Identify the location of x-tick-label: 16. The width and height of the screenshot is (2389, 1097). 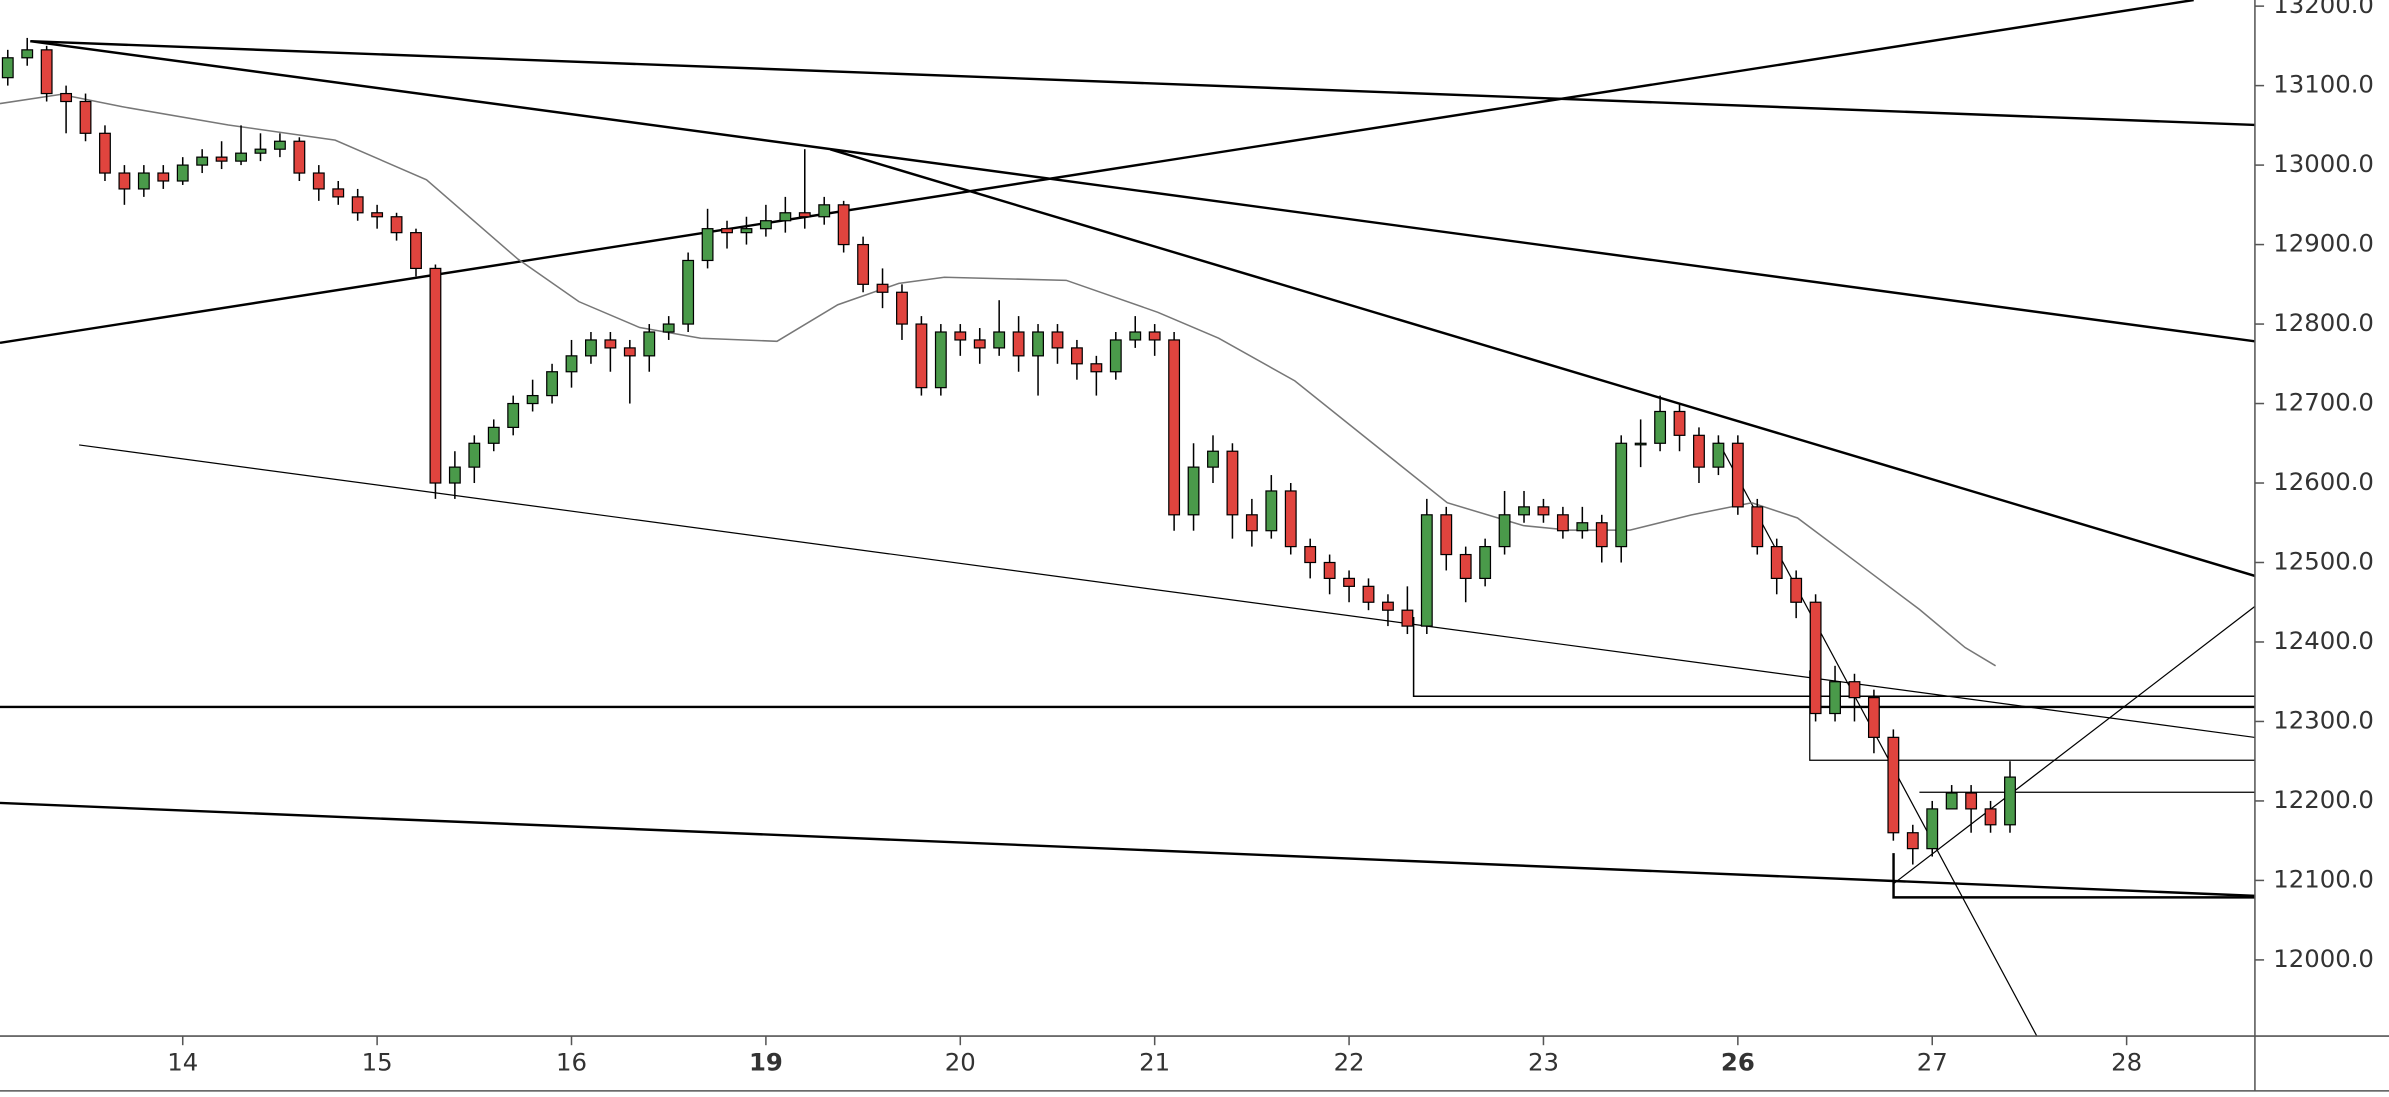
(571, 1061).